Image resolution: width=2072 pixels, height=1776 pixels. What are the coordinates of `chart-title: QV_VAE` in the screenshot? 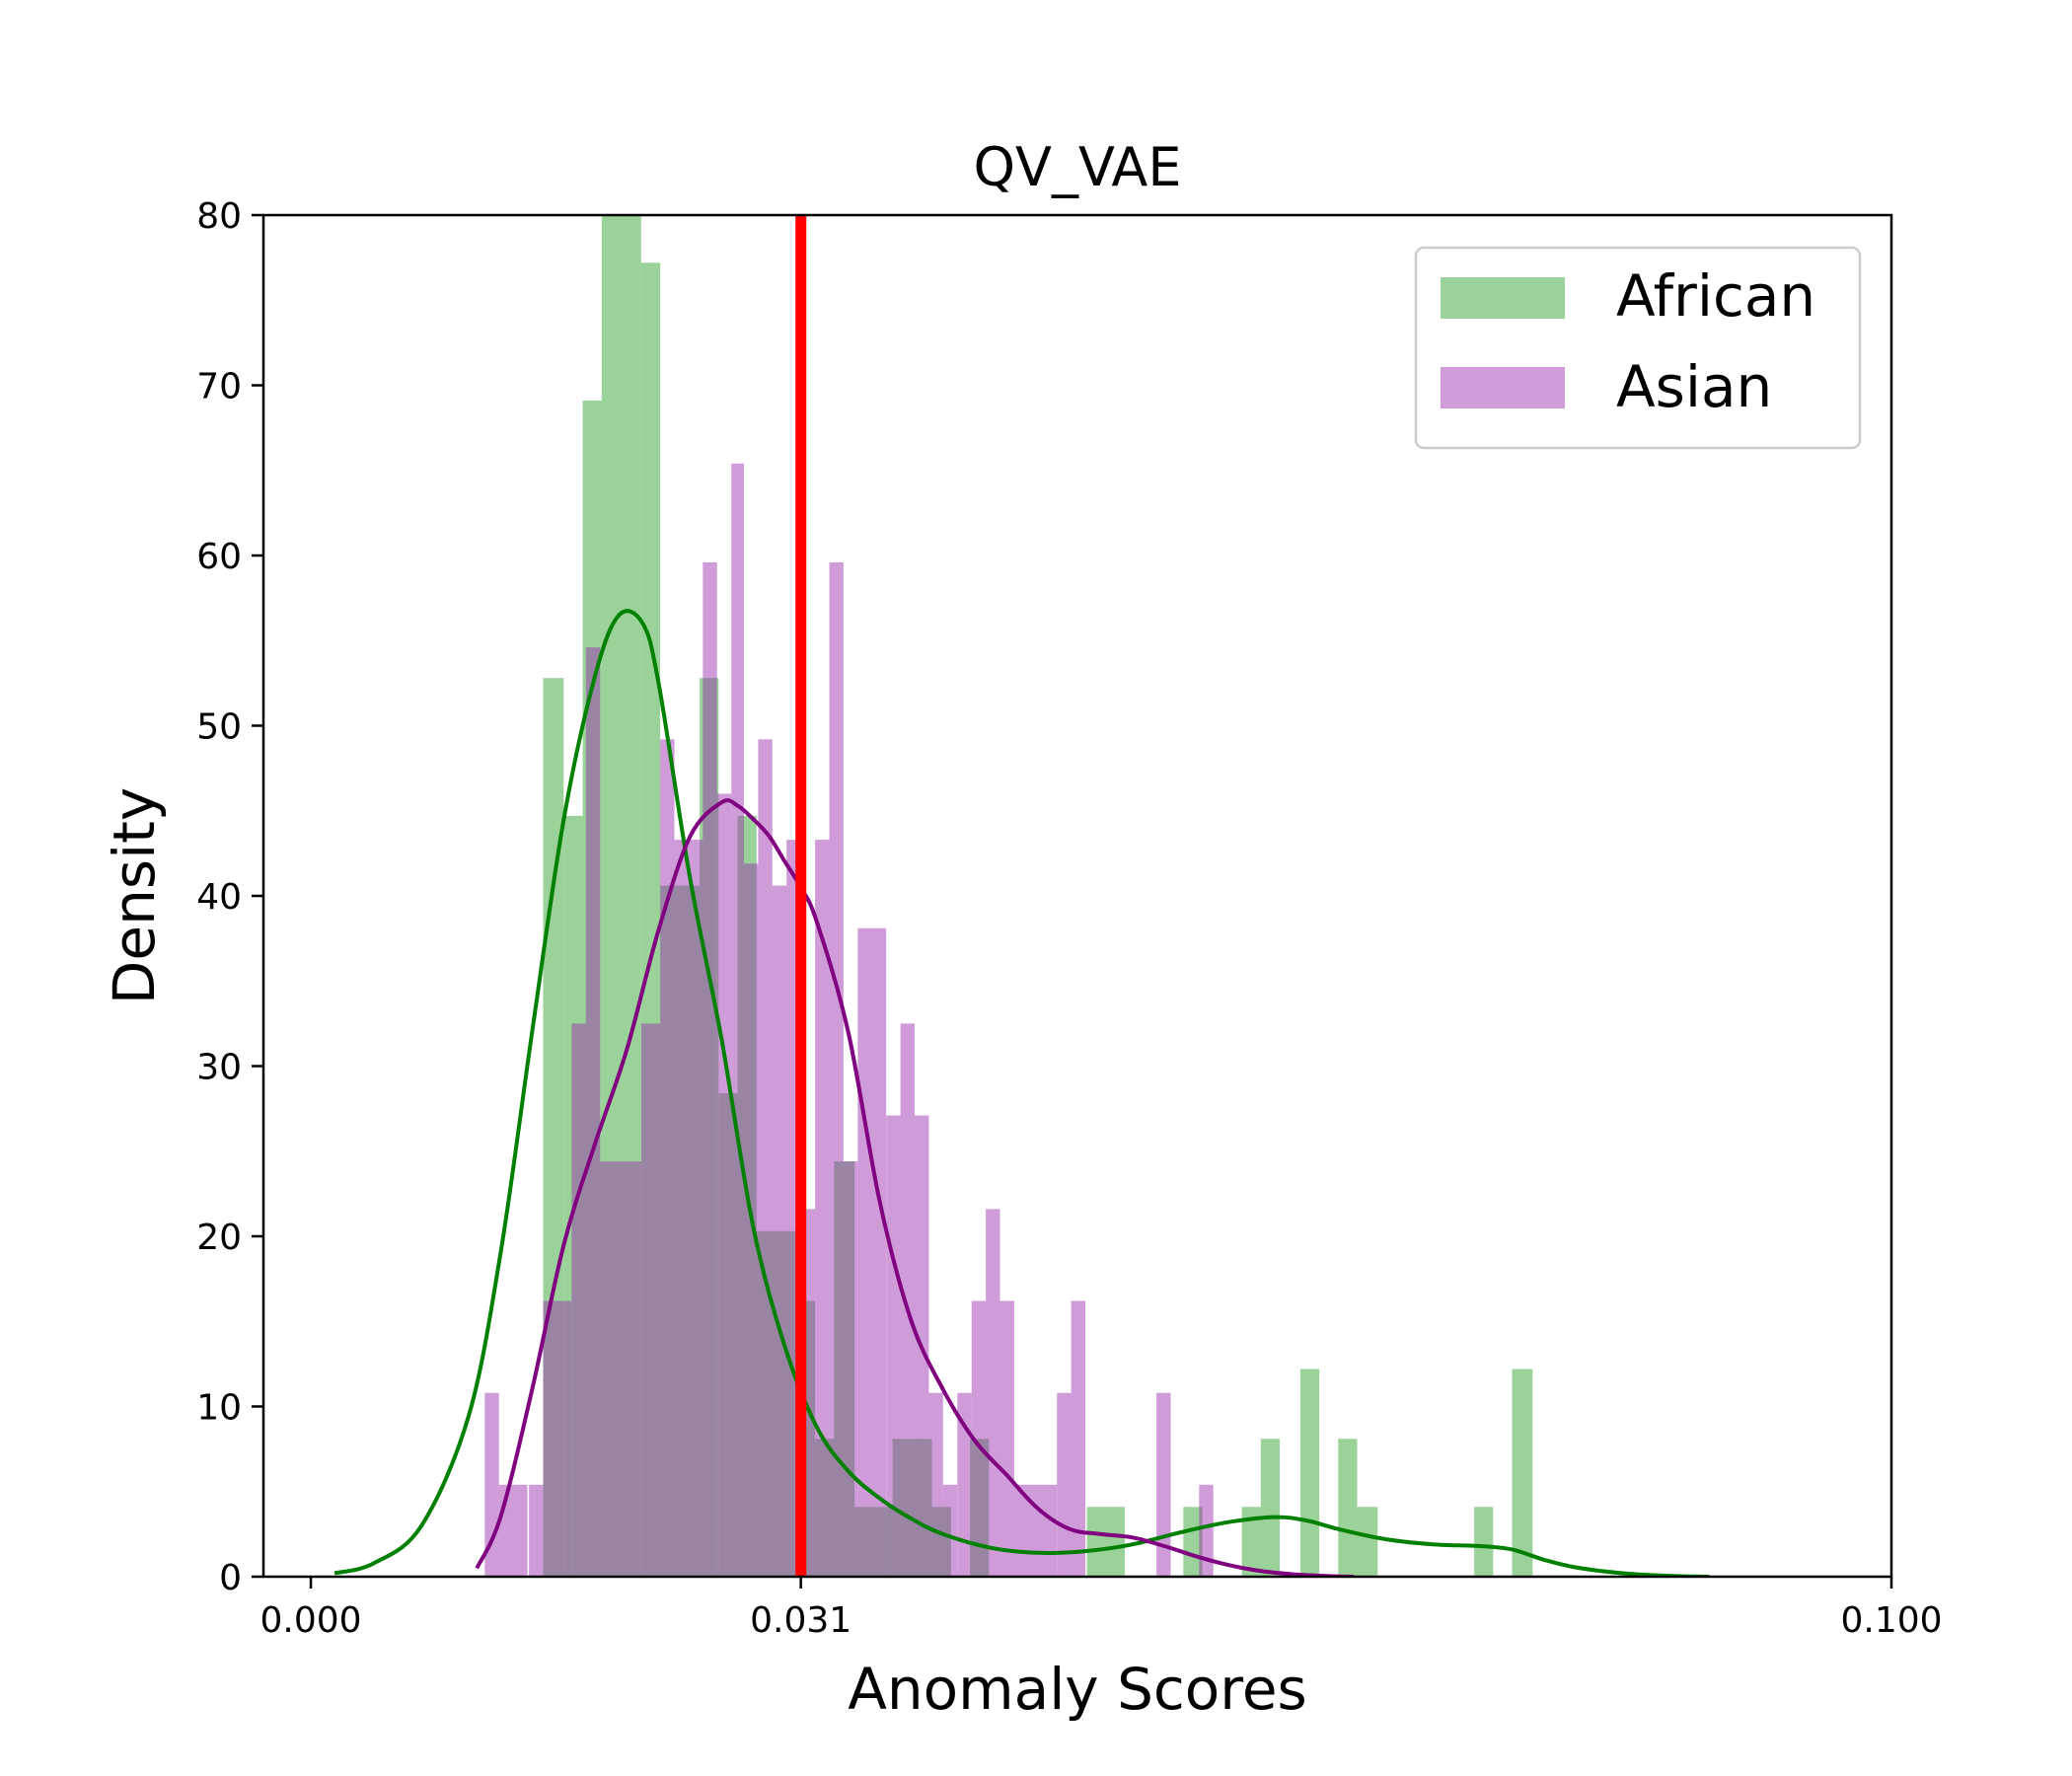 It's located at (1078, 167).